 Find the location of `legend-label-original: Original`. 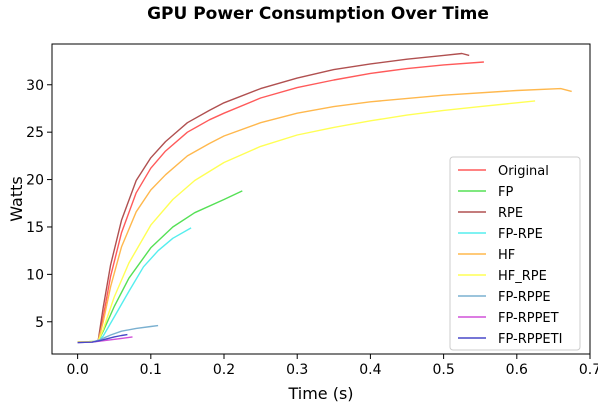

legend-label-original: Original is located at coordinates (523, 171).